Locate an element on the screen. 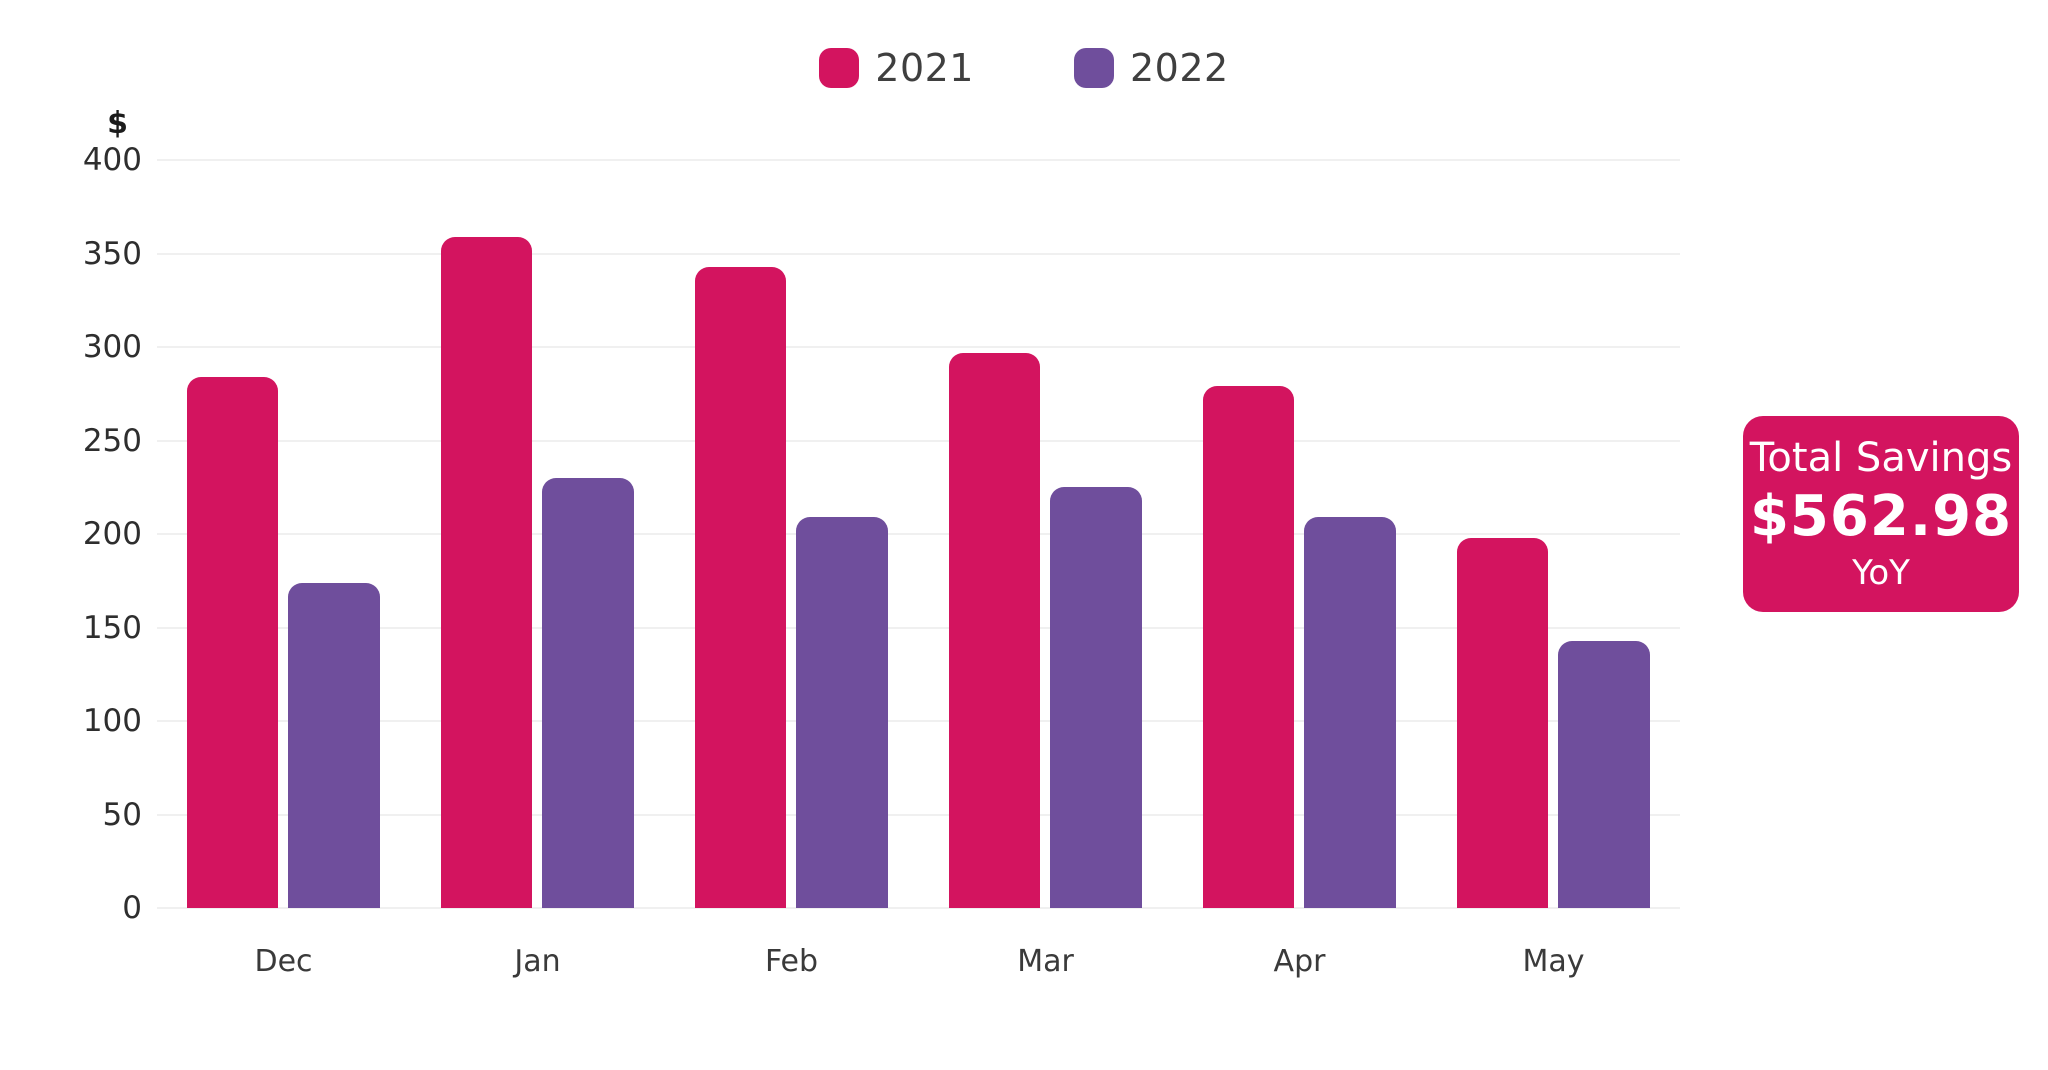 The height and width of the screenshot is (1070, 2048). y-tick-label-150: 150 is located at coordinates (112, 627).